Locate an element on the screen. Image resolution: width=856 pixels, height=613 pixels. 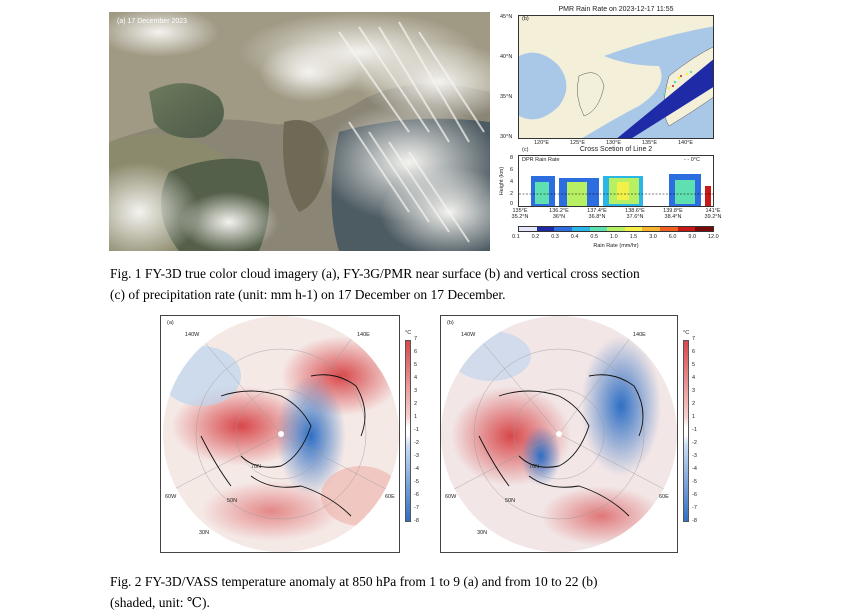
y-tick: 6 is located at coordinates (512, 170).